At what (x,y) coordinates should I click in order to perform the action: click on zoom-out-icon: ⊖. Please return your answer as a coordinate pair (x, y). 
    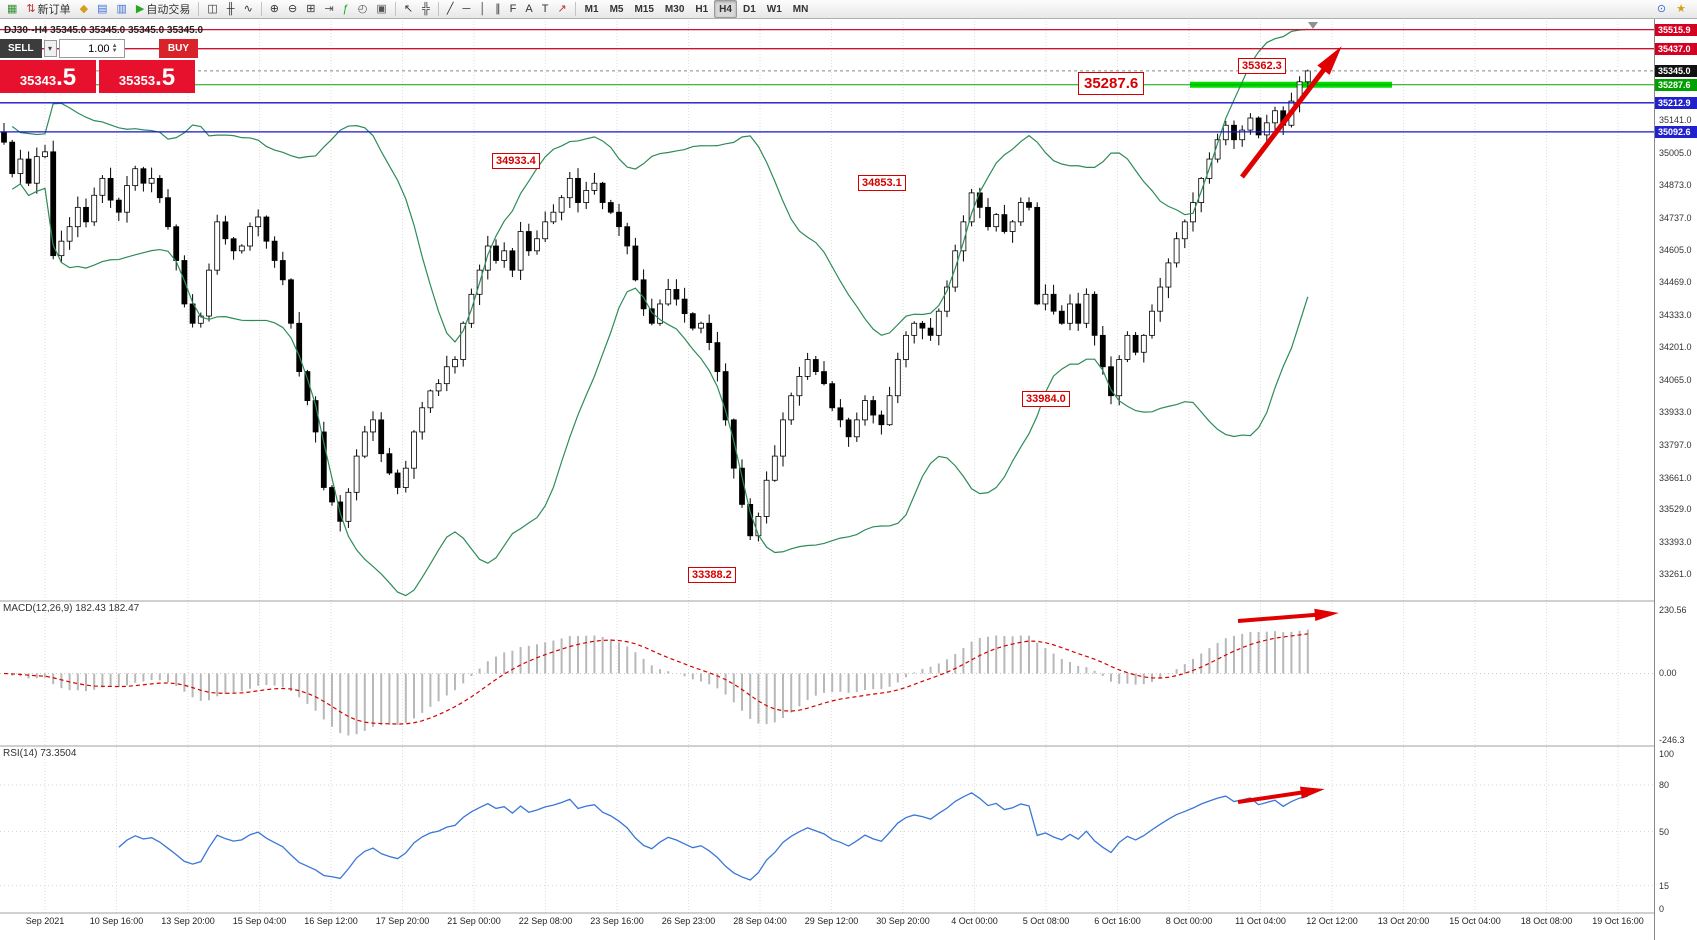
    Looking at the image, I should click on (292, 9).